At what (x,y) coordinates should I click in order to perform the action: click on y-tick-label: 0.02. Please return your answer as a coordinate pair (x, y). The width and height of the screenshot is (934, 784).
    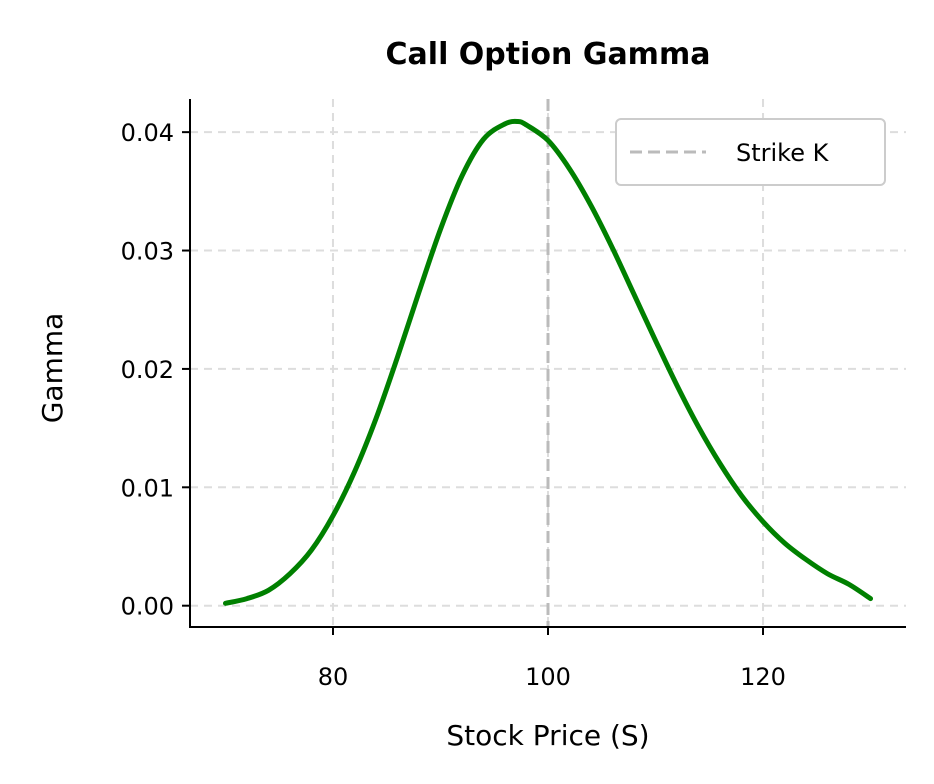
    Looking at the image, I should click on (147, 370).